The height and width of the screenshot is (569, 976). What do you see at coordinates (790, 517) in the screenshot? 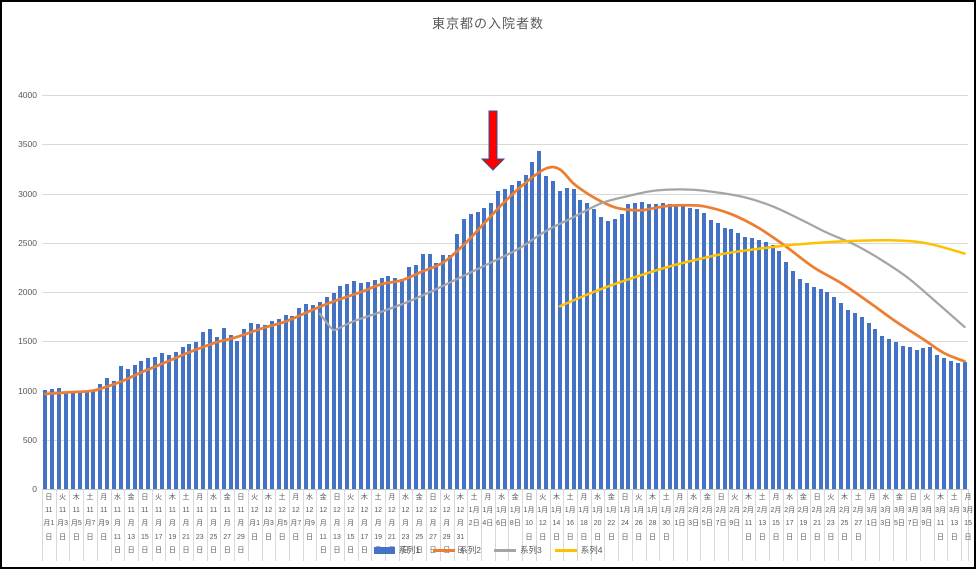
I see `x-axis-label: 水 2月 17 日` at bounding box center [790, 517].